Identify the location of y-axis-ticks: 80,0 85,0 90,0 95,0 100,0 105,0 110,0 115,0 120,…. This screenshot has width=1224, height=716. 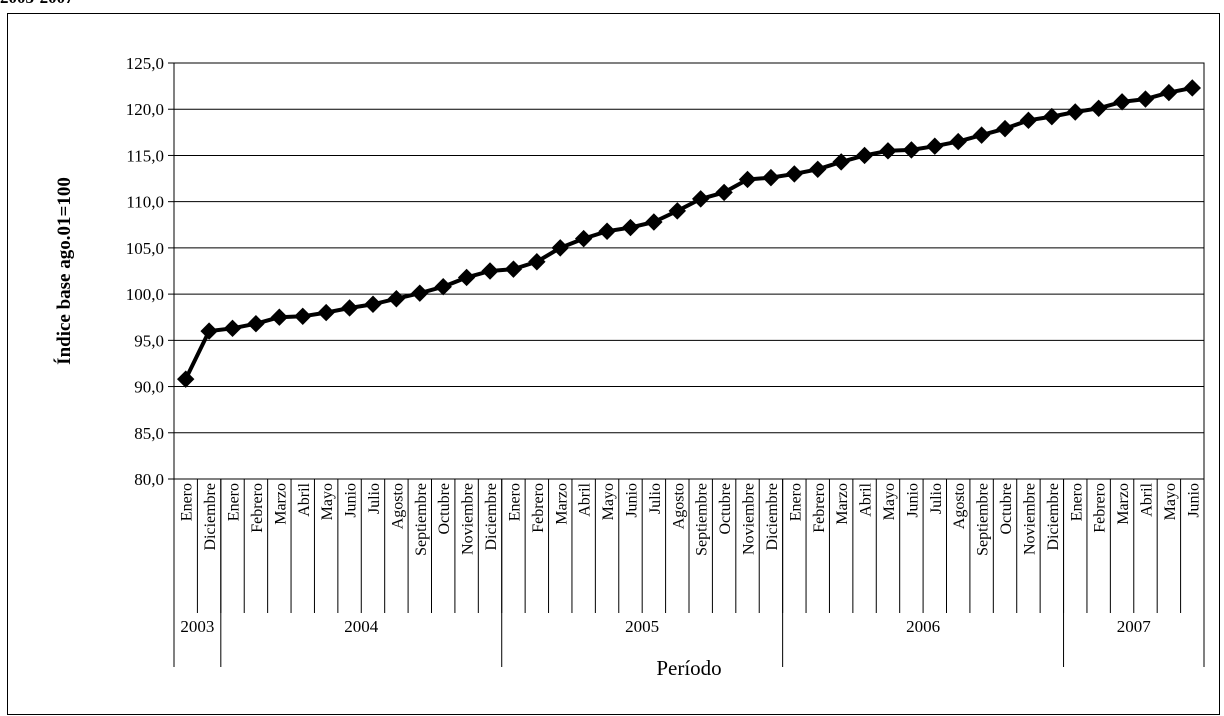
(150, 271).